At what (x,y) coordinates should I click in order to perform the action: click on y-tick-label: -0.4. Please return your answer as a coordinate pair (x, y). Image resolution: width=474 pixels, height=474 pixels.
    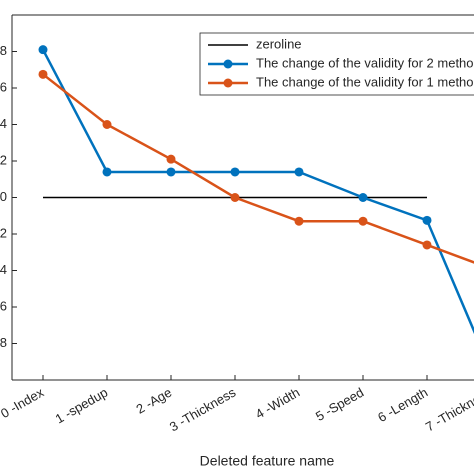
    Looking at the image, I should click on (3, 269).